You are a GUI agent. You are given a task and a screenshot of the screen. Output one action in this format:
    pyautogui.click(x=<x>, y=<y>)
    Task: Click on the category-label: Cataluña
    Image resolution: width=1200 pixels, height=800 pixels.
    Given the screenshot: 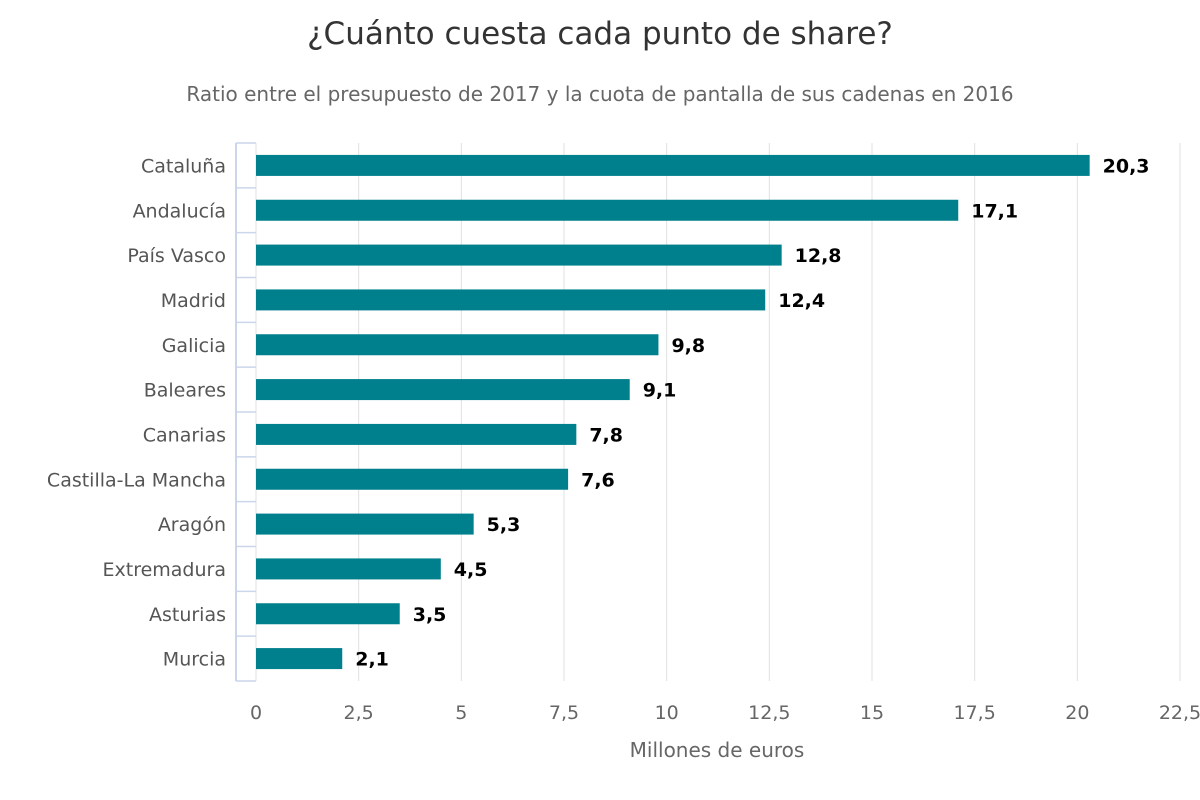 What is the action you would take?
    pyautogui.click(x=183, y=166)
    